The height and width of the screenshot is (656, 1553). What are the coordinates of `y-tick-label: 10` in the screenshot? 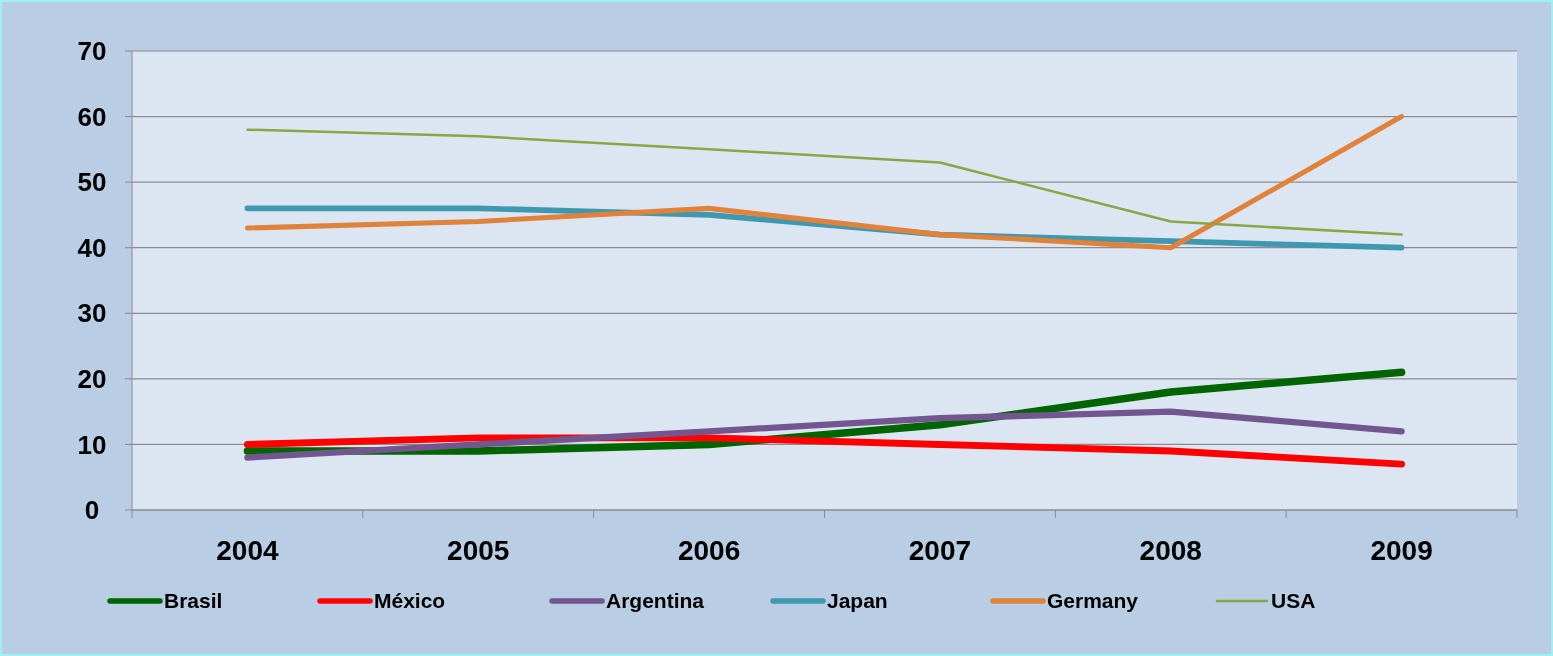 It's located at (92, 444).